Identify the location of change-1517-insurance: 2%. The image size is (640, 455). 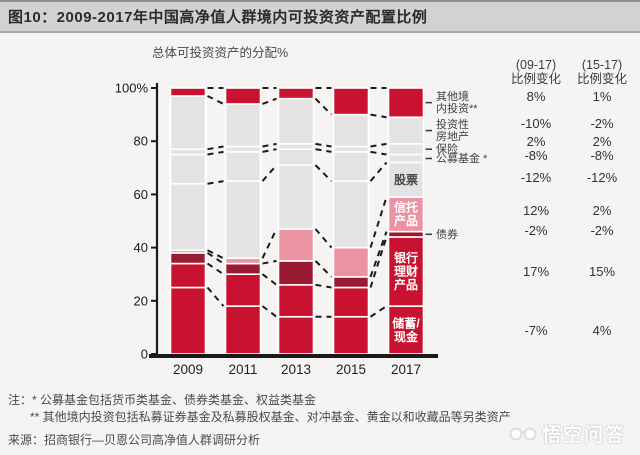
(602, 141).